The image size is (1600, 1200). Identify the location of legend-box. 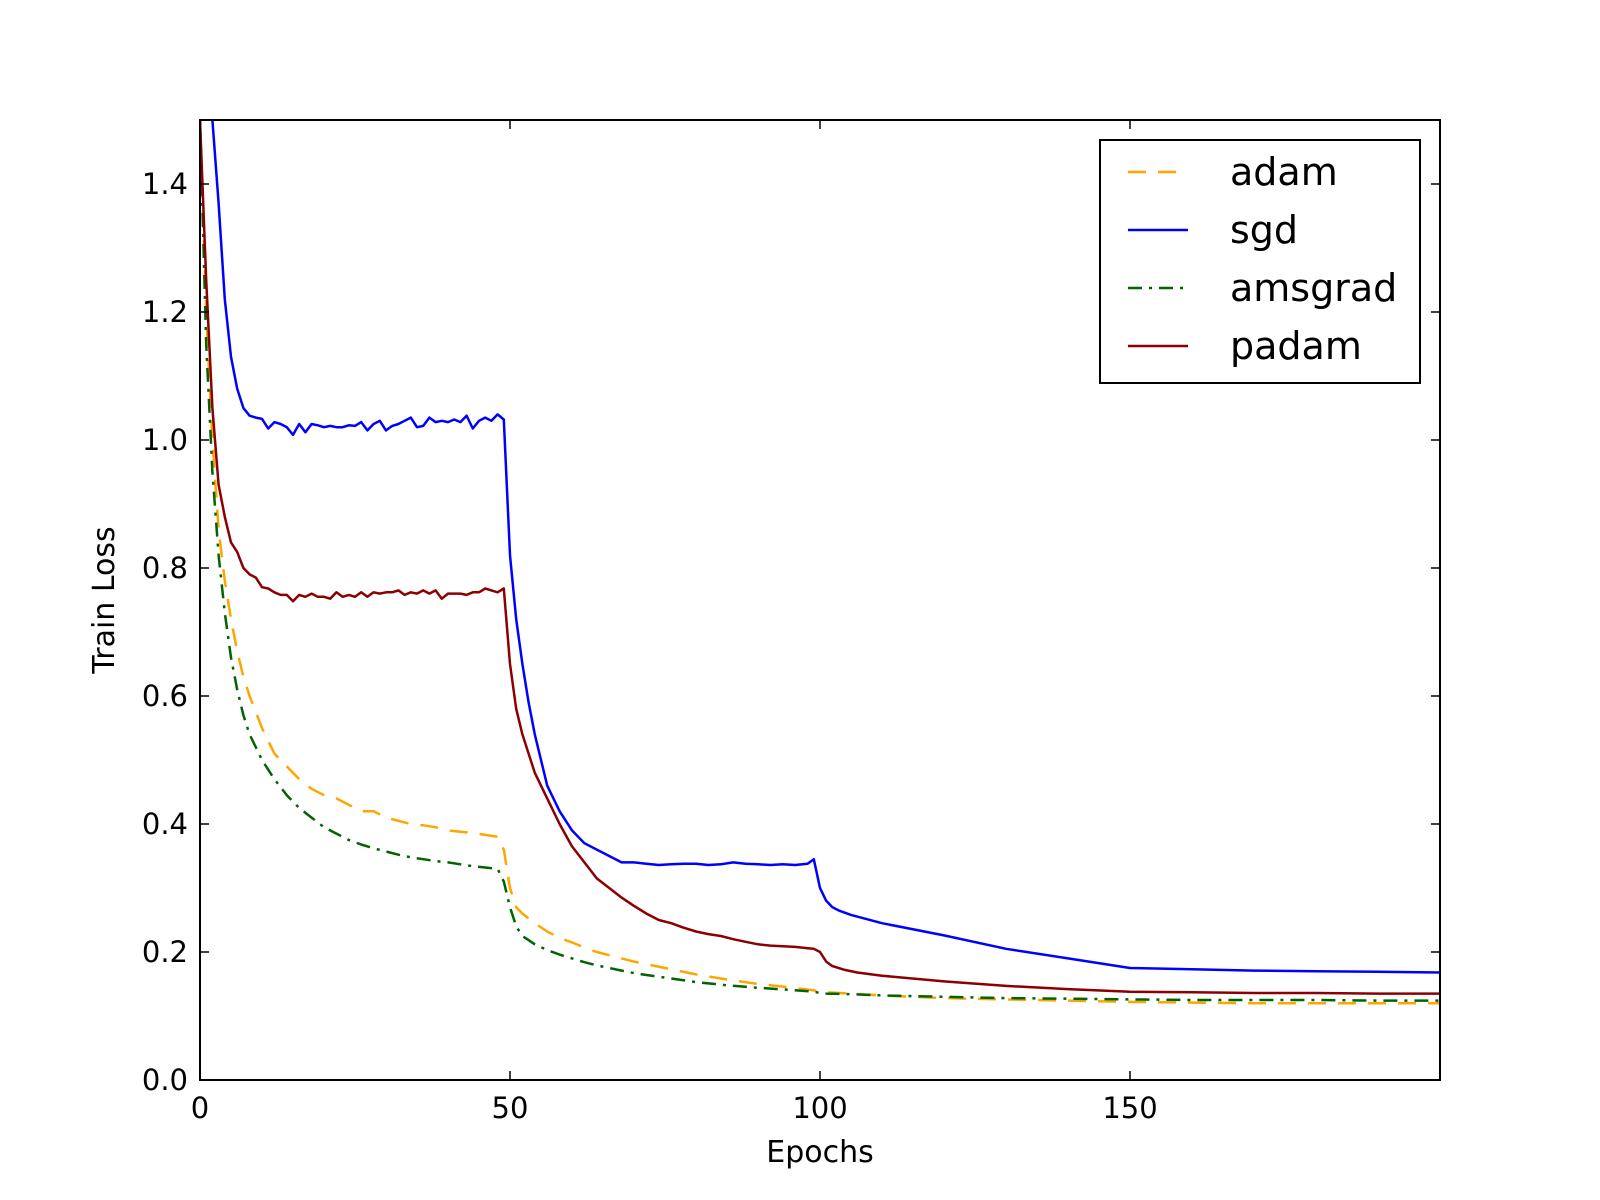
(1260, 261).